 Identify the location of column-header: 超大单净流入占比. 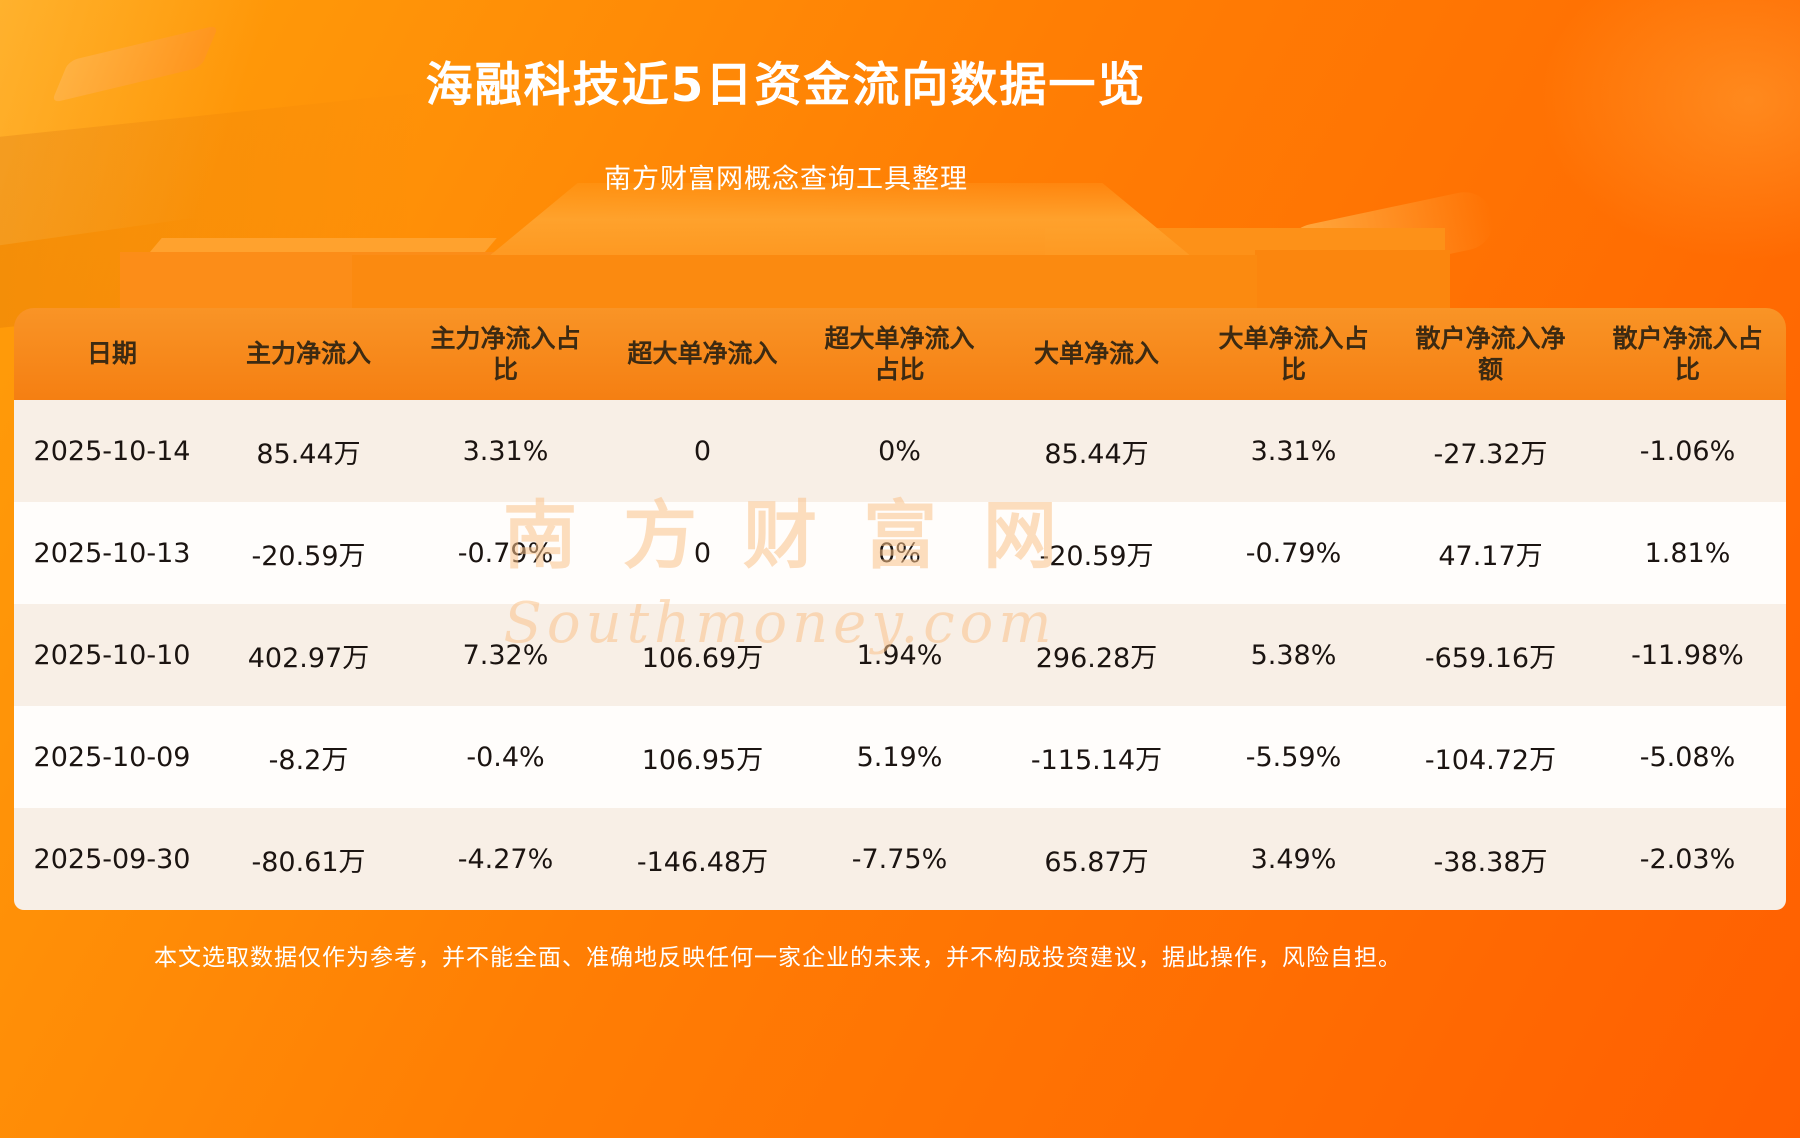
(899, 354).